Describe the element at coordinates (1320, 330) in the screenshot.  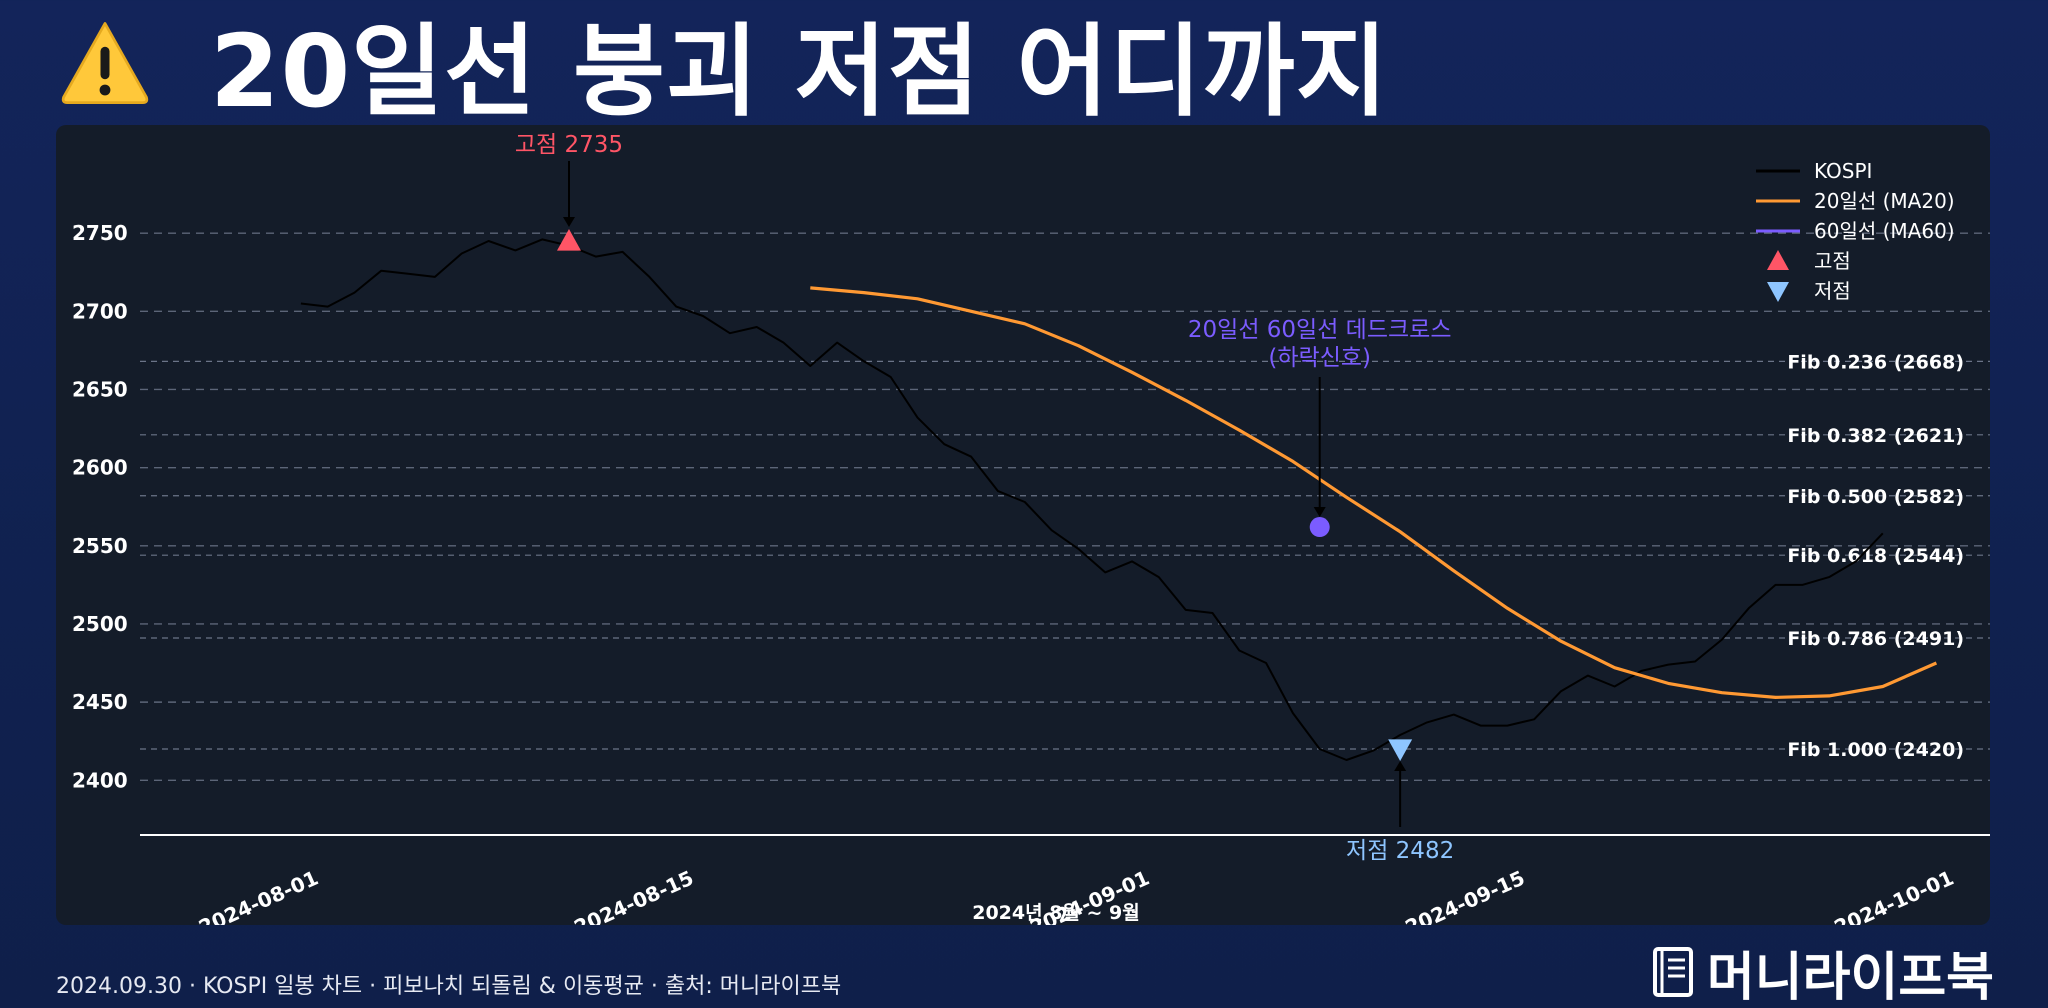
I see `annotation-deadcross-label: 20일선 60일선 데드크로스` at that location.